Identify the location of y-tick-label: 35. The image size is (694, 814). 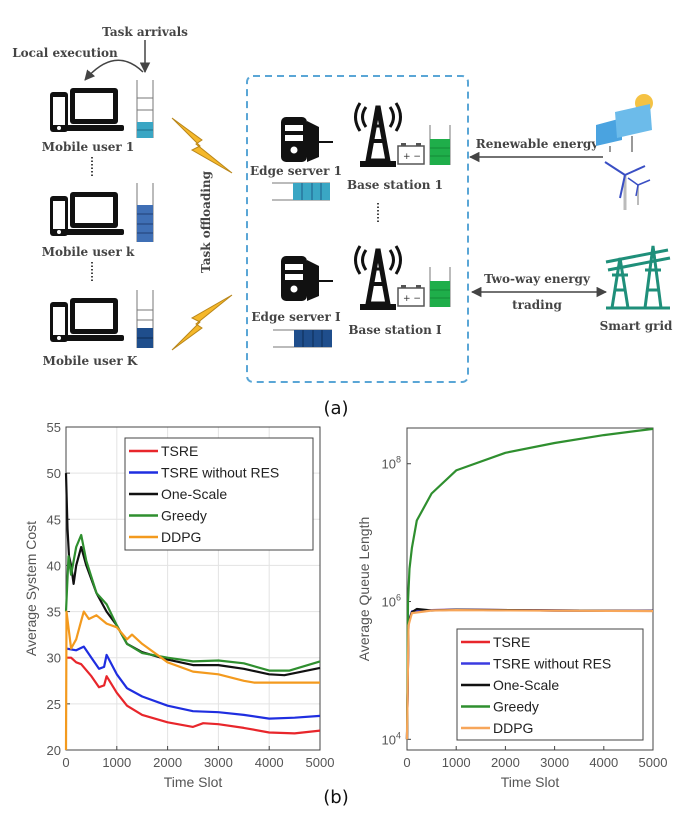
(54, 612).